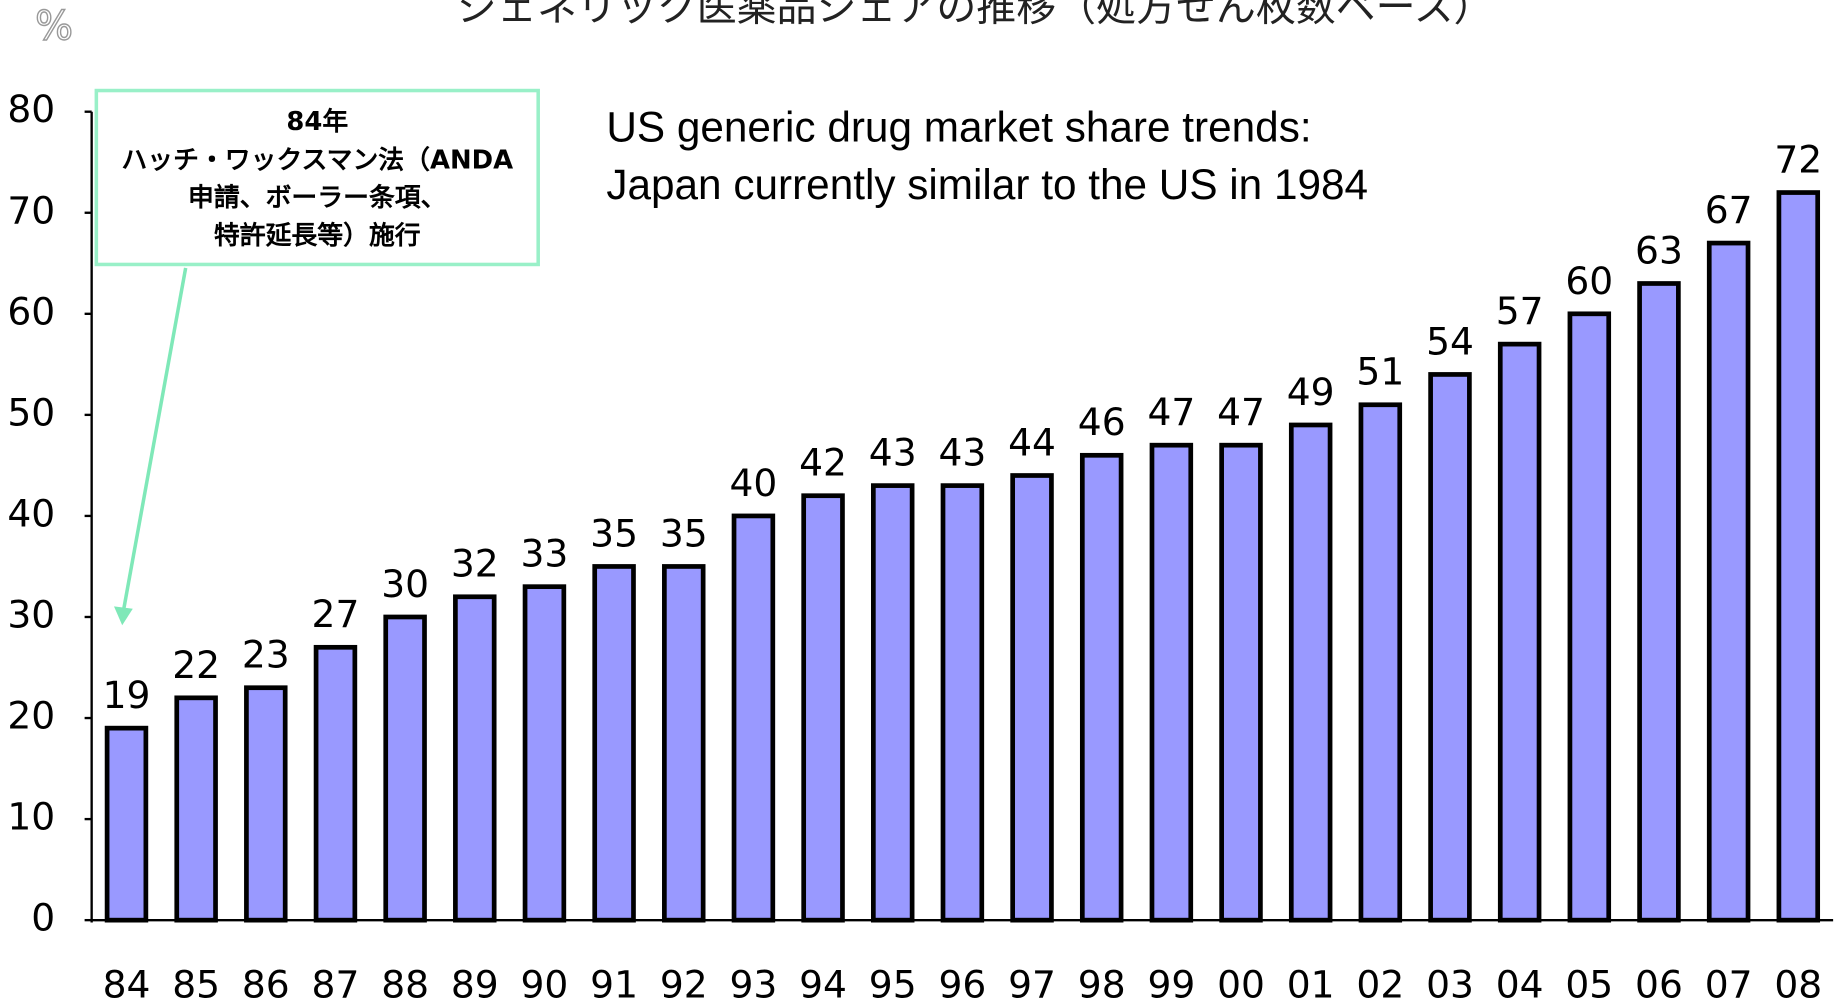 This screenshot has height=1006, width=1839. Describe the element at coordinates (31, 412) in the screenshot. I see `y-tick-label: 50` at that location.